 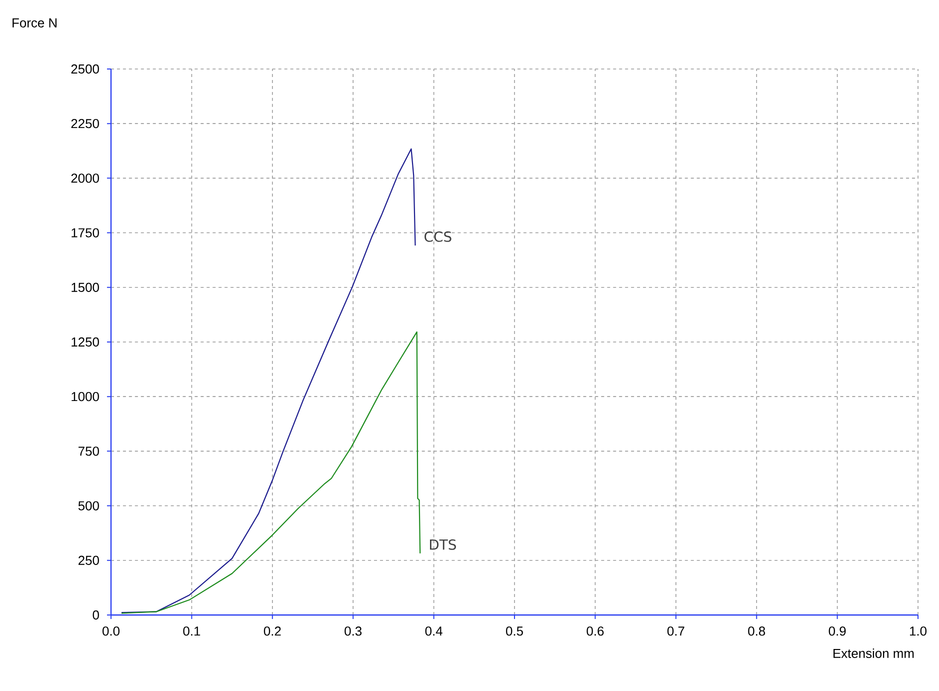 What do you see at coordinates (595, 631) in the screenshot?
I see `x-tick-label: 0.6` at bounding box center [595, 631].